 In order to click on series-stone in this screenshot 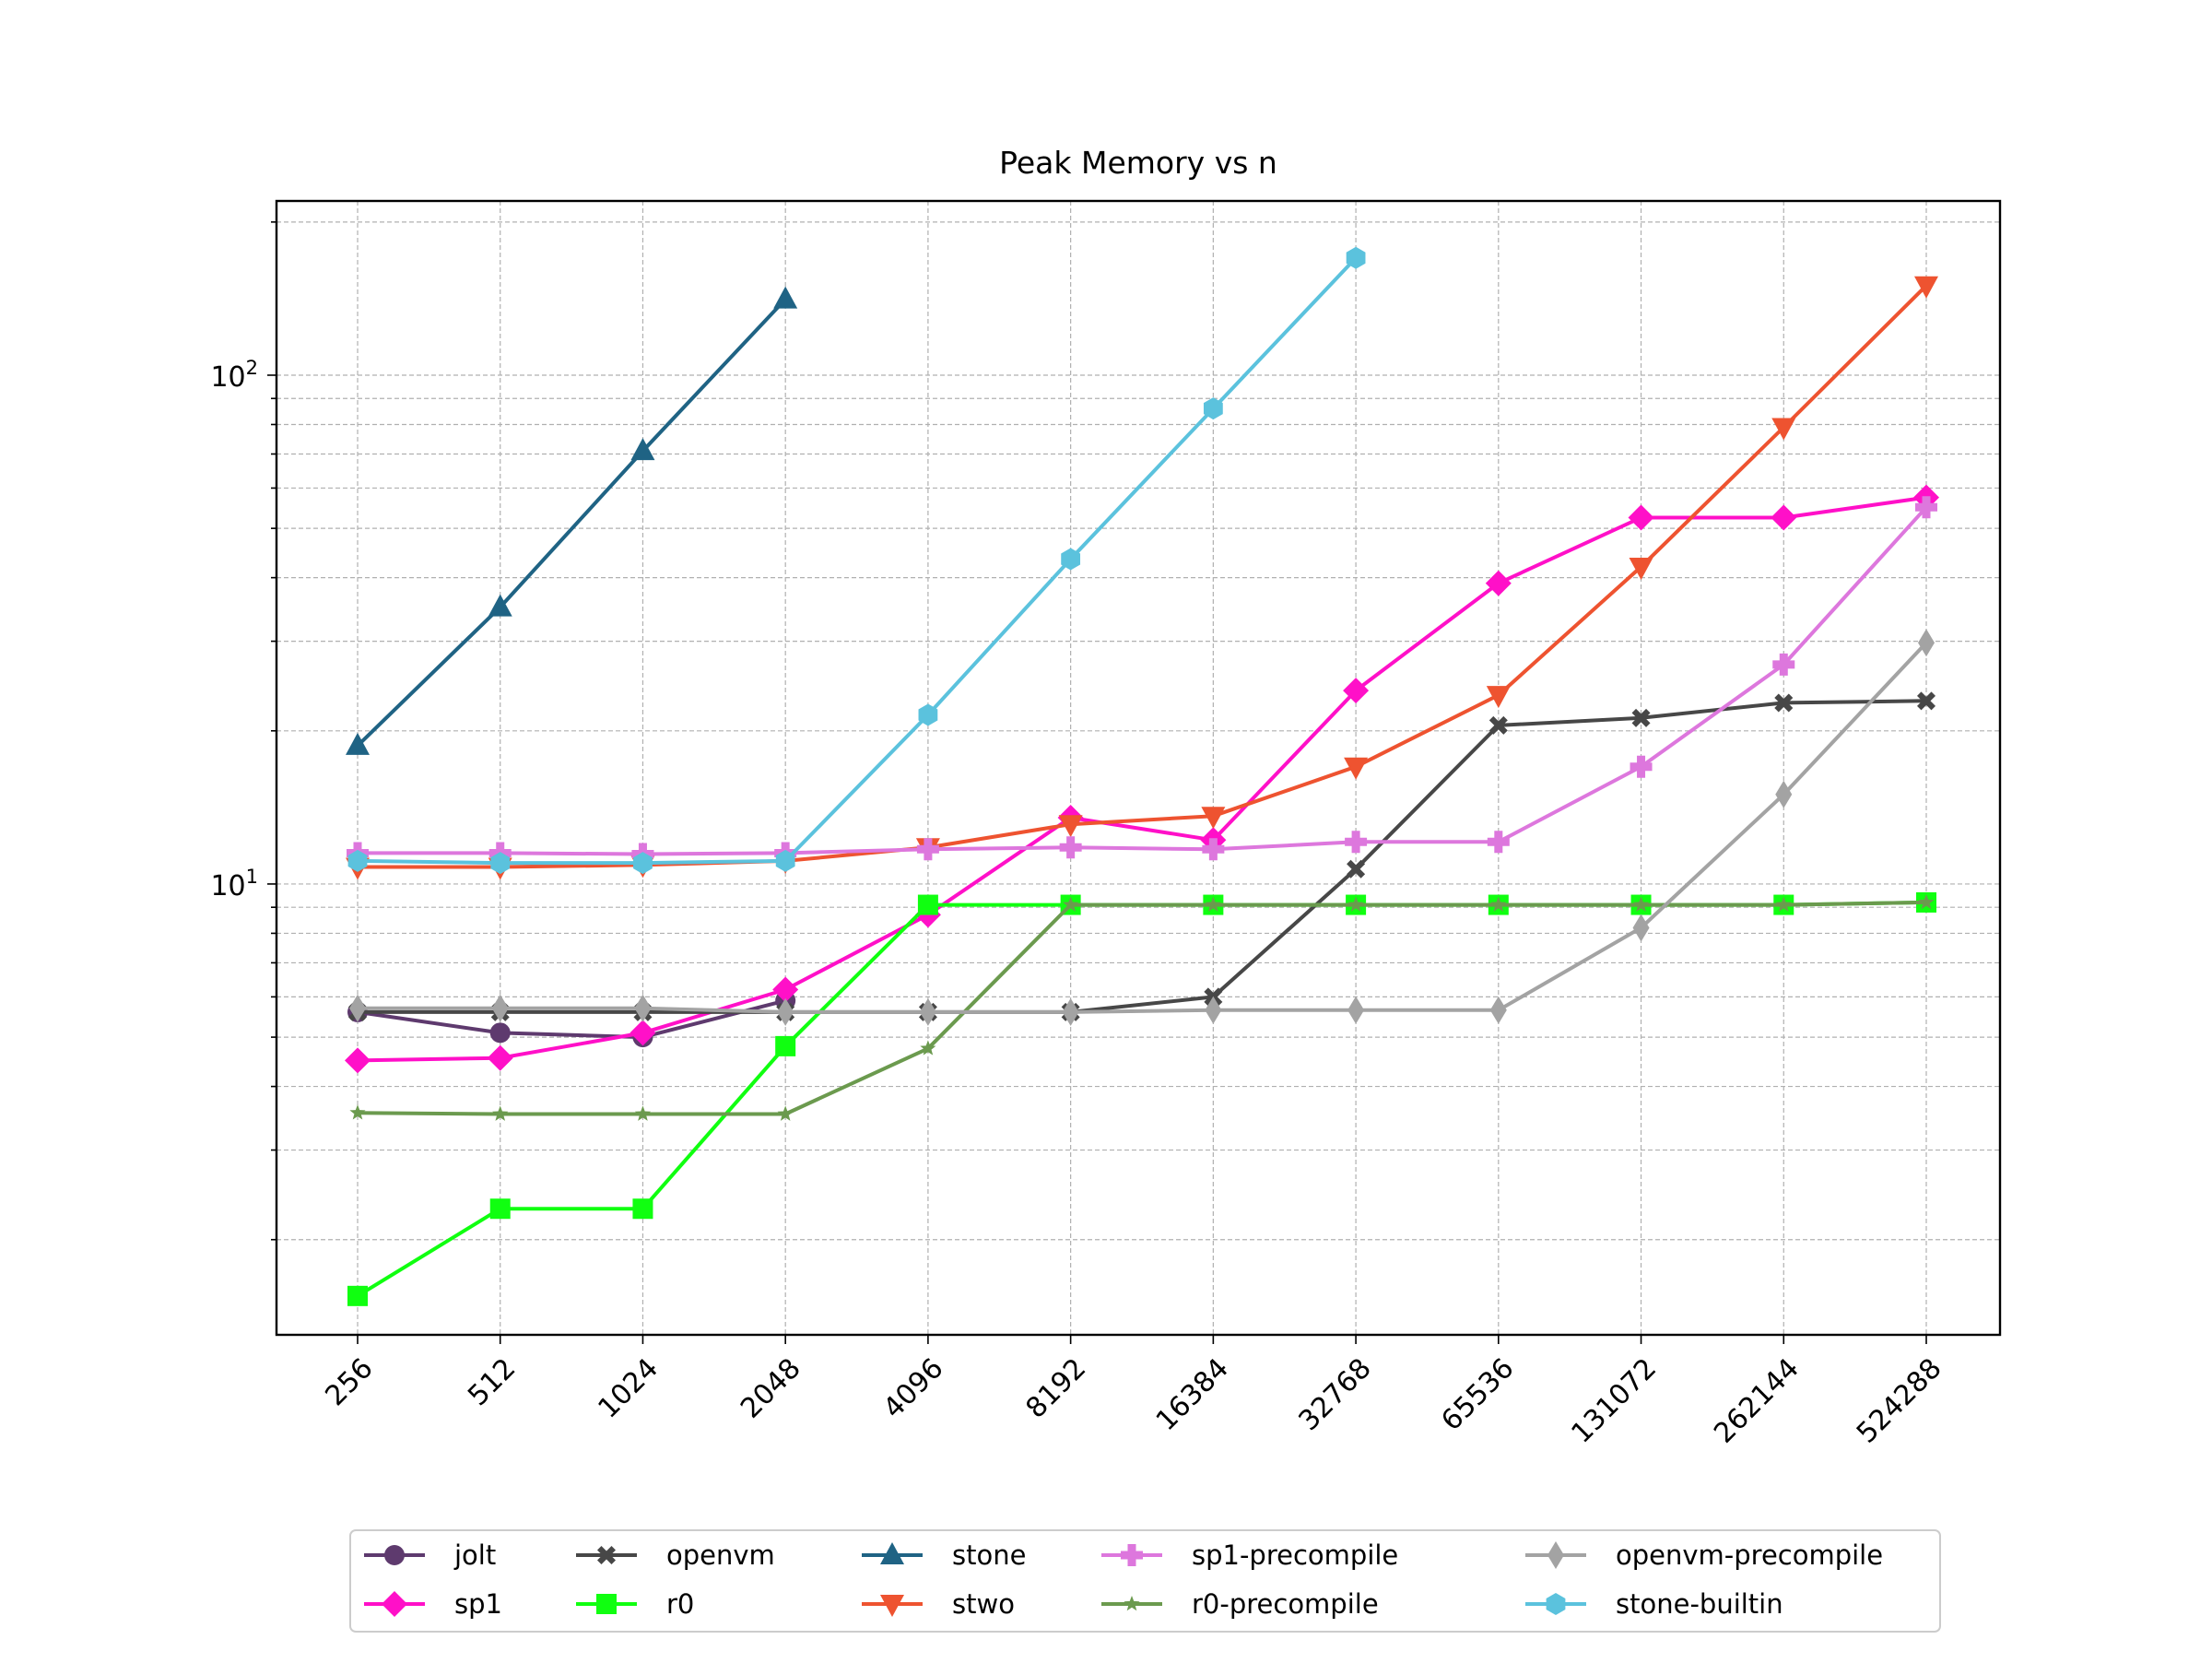, I will do `click(572, 520)`.